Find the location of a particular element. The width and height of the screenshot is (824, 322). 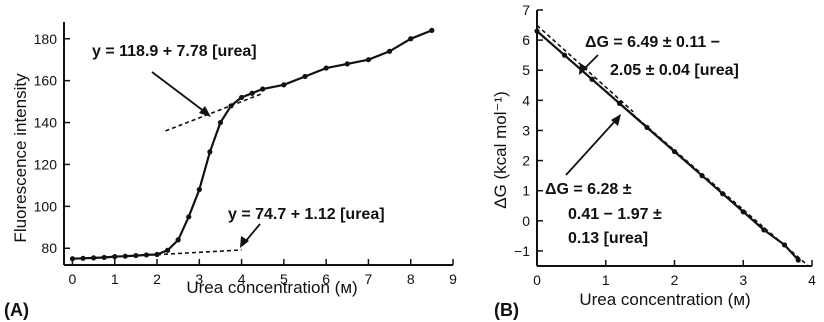

panel-b-x-label: Urea concentration (м) is located at coordinates (664, 299).